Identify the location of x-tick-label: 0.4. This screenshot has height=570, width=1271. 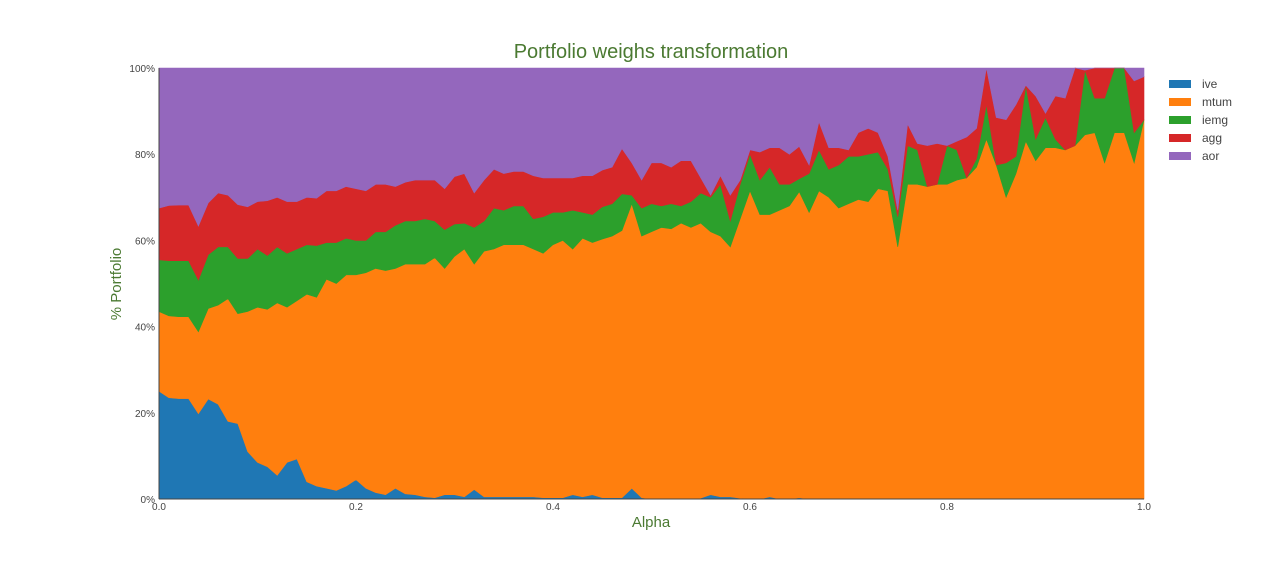
(553, 507).